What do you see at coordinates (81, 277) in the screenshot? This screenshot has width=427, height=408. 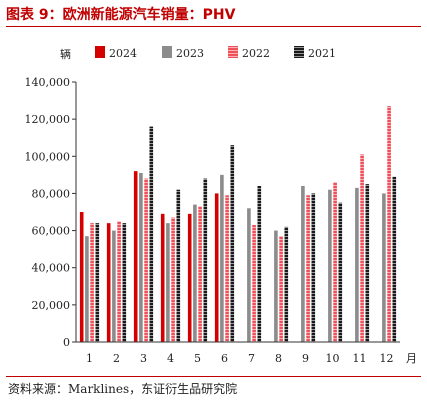 I see `bar-2024-m1` at bounding box center [81, 277].